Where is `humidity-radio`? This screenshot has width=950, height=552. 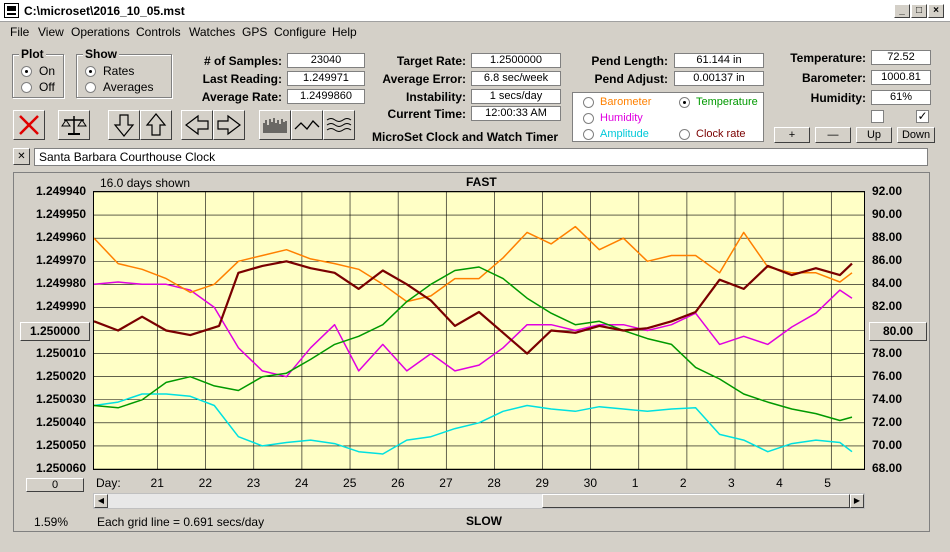 humidity-radio is located at coordinates (588, 118).